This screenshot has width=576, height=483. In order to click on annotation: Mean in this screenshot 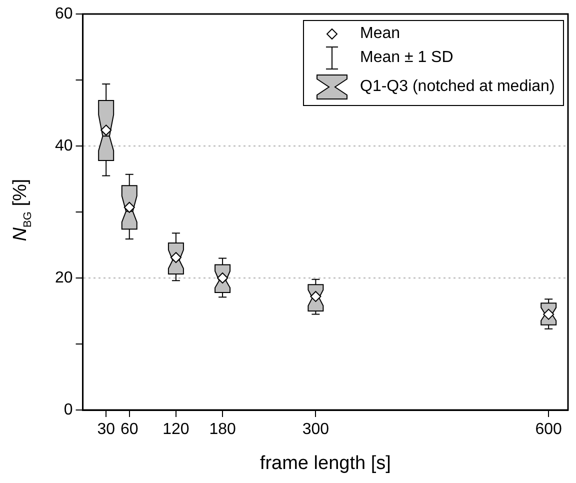, I will do `click(380, 33)`.